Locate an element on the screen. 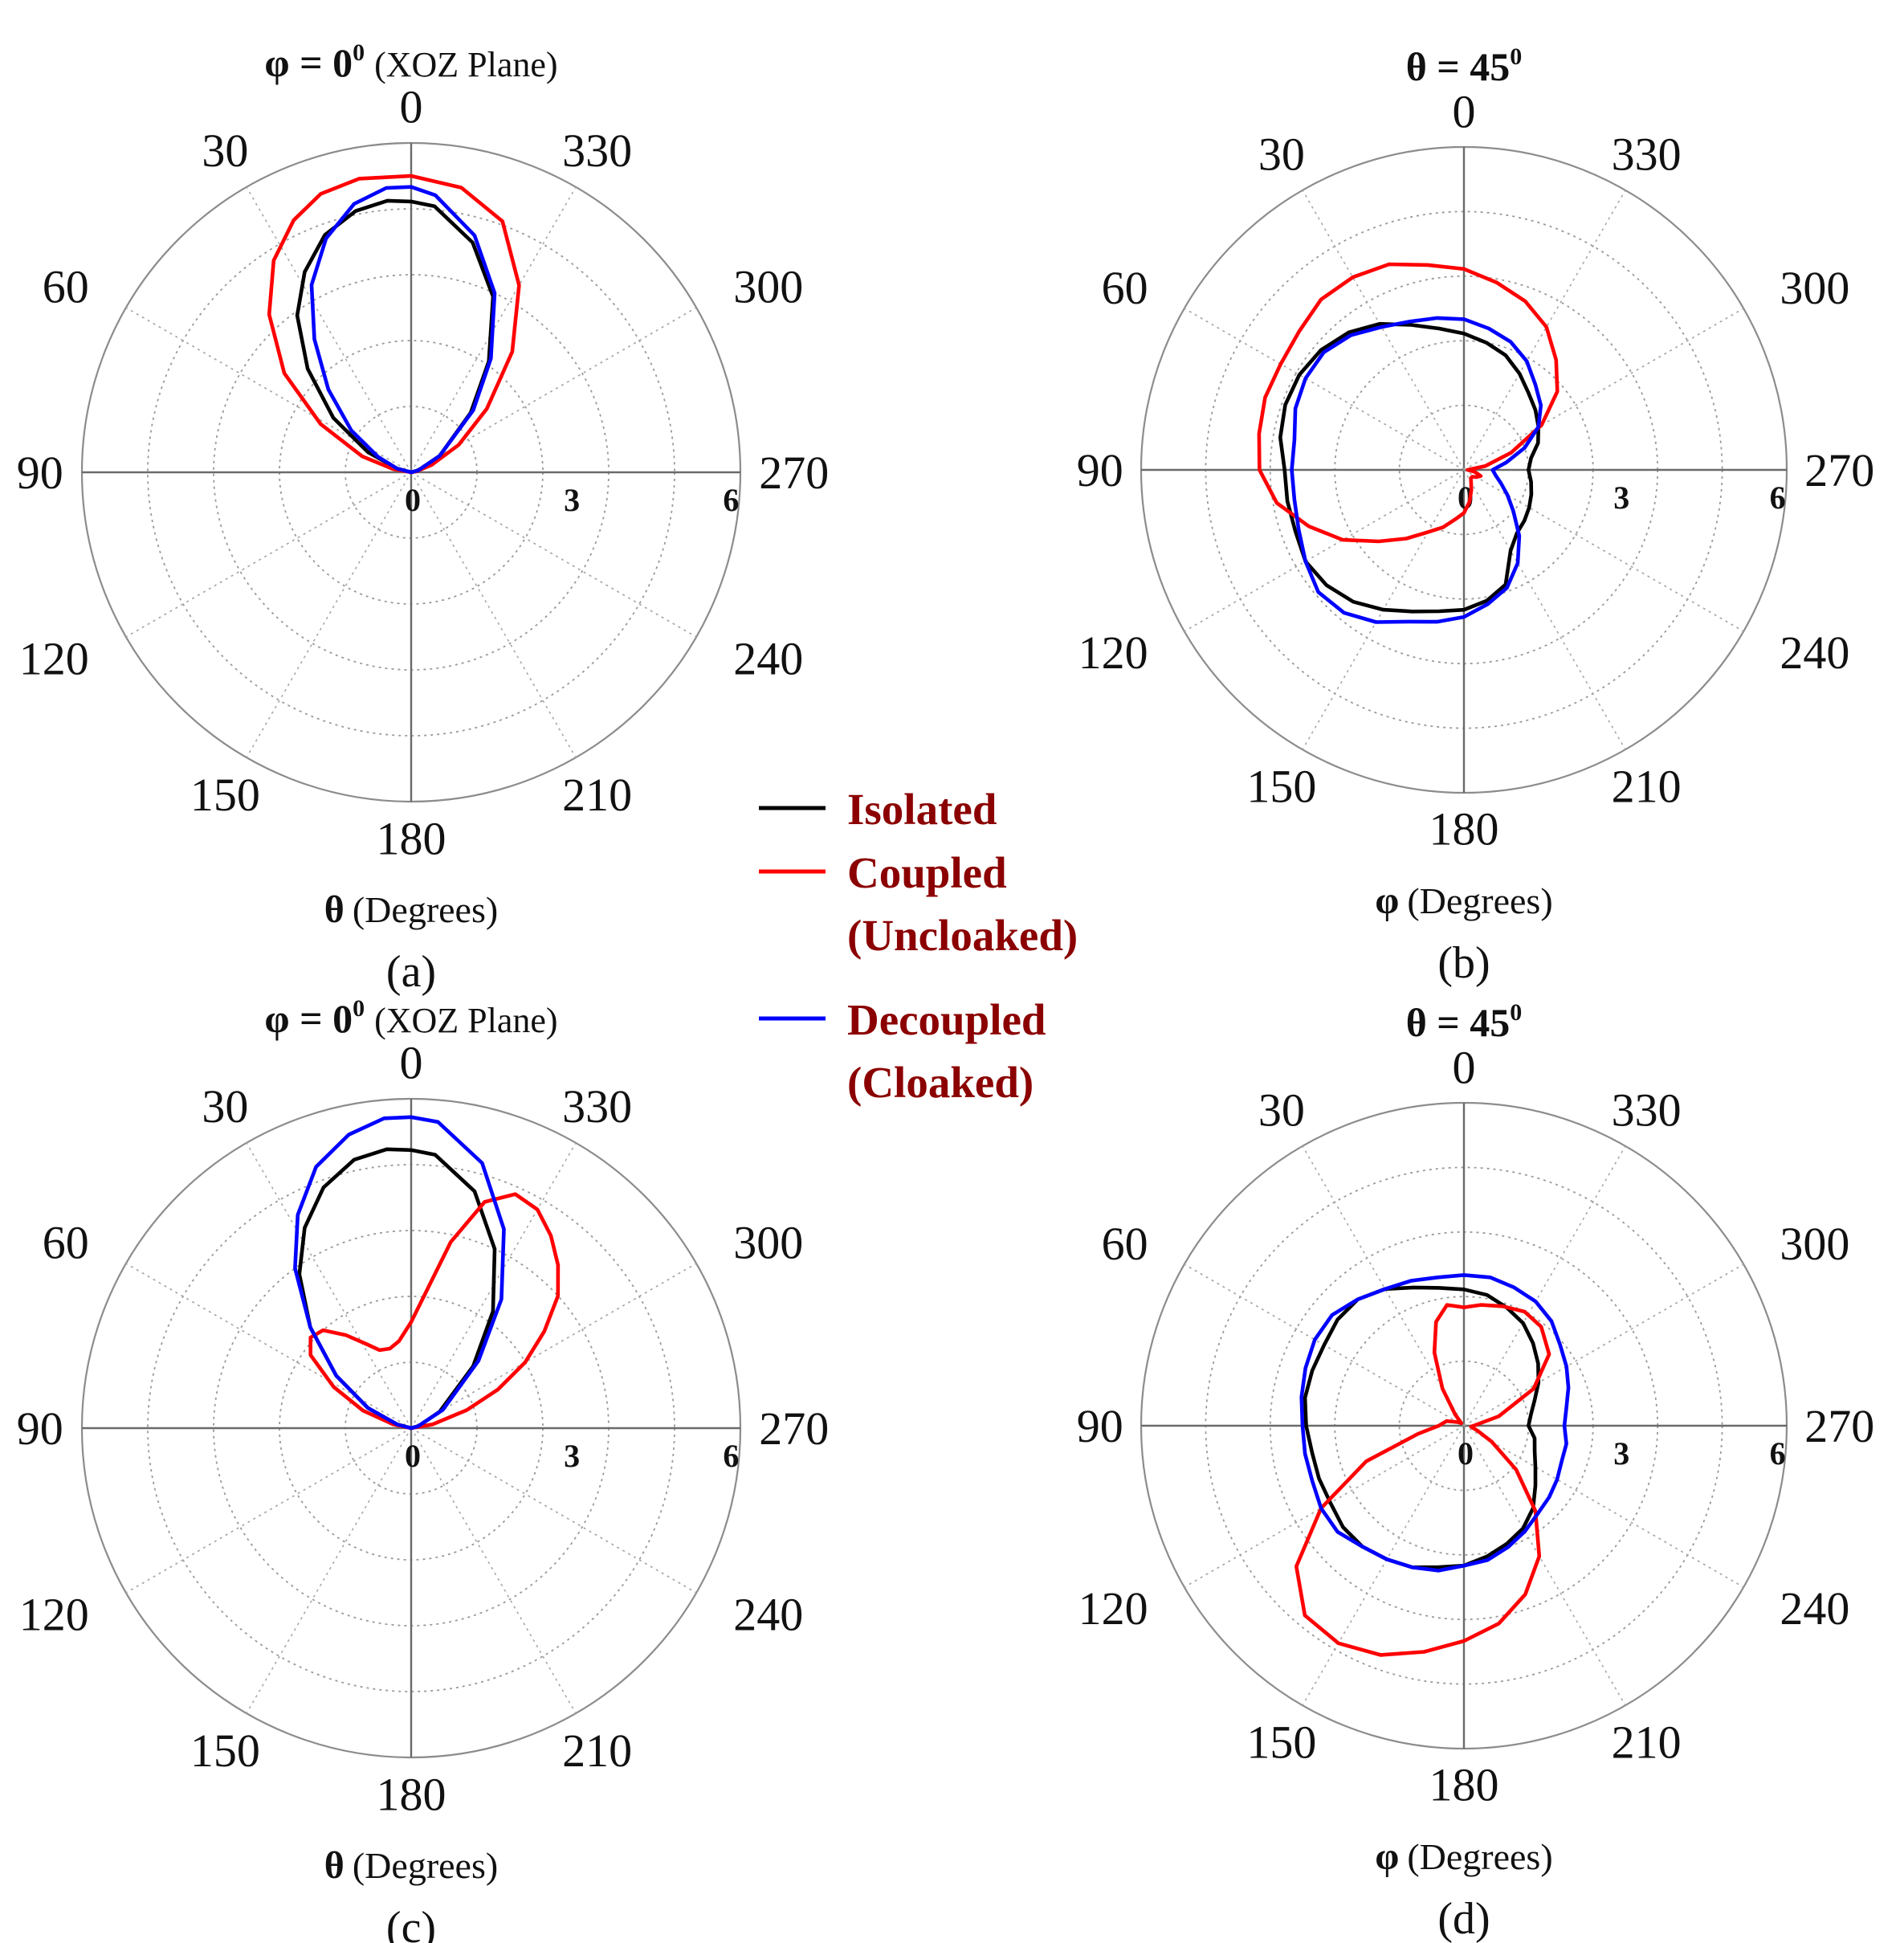 The height and width of the screenshot is (1943, 1904). x-axis-label: φ (Degrees) is located at coordinates (1463, 901).